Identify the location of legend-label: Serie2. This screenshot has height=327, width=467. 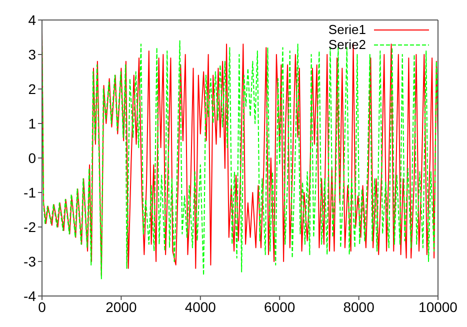
(347, 44).